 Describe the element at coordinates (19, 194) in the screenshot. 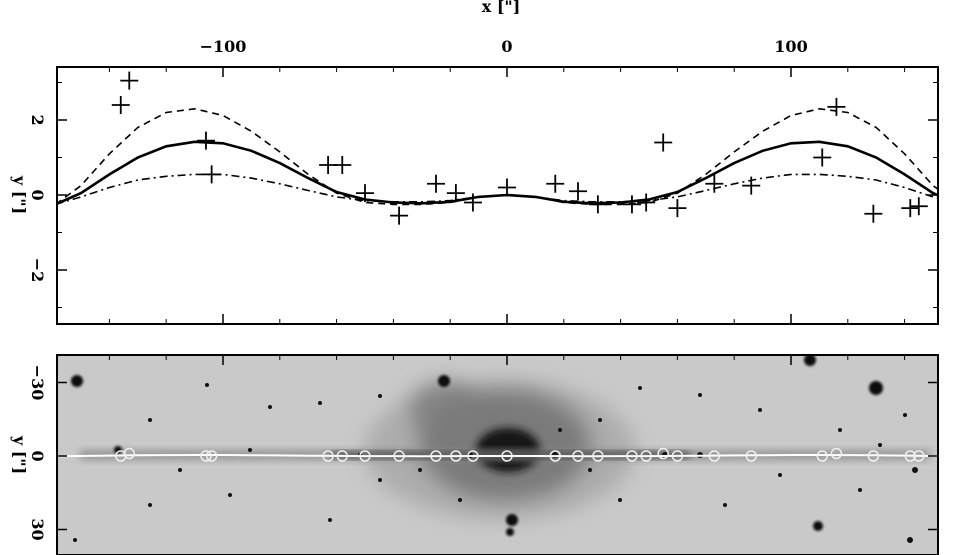

I see `upper-y-axis-title: y ["]` at that location.